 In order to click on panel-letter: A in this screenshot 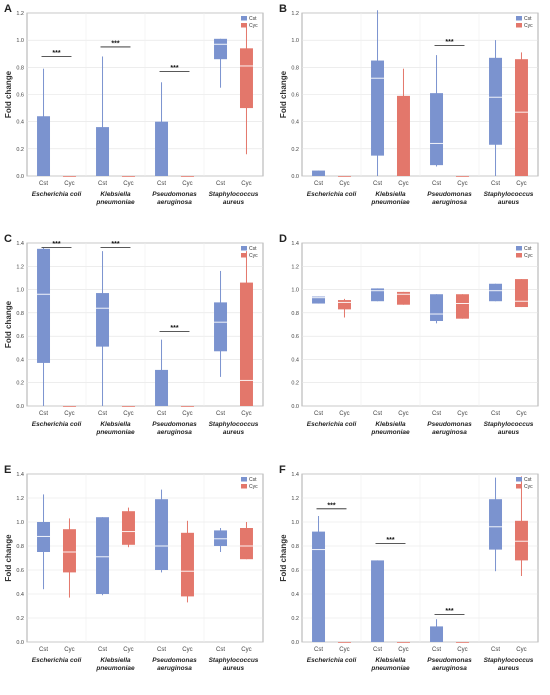, I will do `click(8, 9)`.